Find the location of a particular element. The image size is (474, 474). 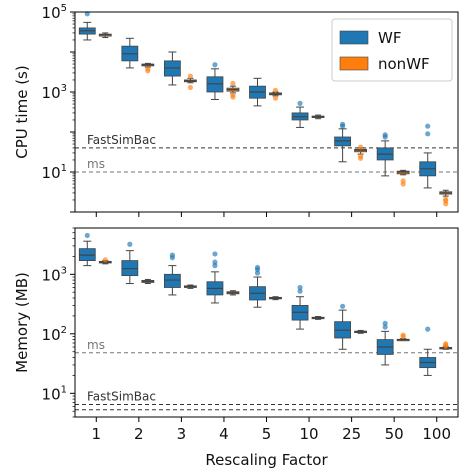

x-tick-label: 5 is located at coordinates (267, 434).